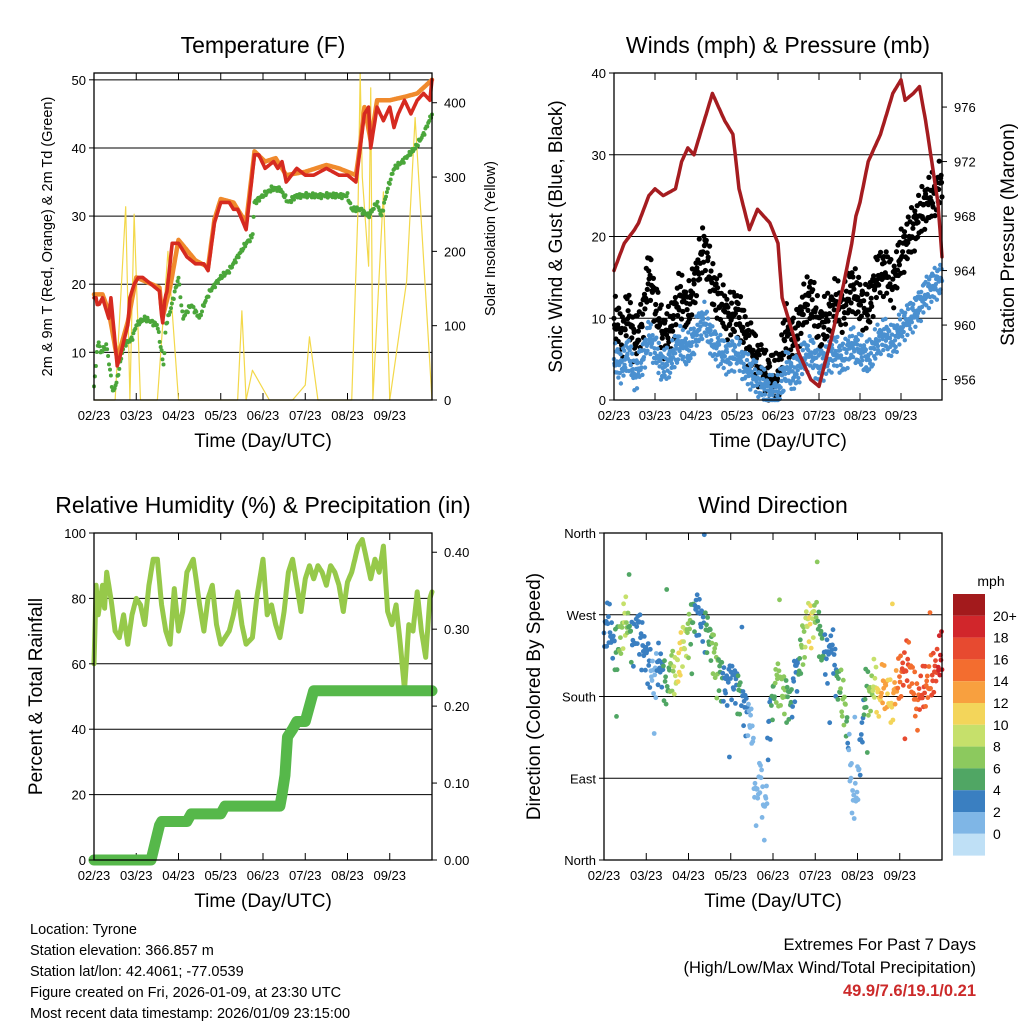 This screenshot has height=1029, width=1024. What do you see at coordinates (79, 80) in the screenshot?
I see `y-tick-label: 50` at bounding box center [79, 80].